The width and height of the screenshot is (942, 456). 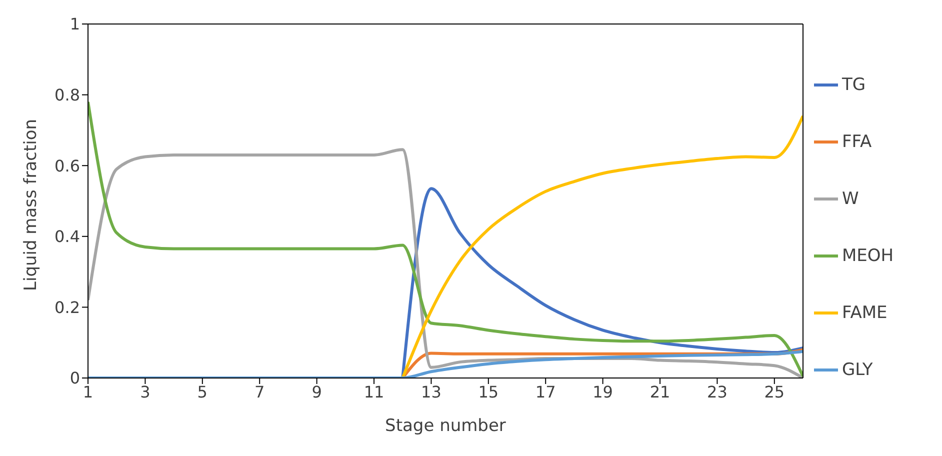 I want to click on legend-label: TG, so click(x=854, y=85).